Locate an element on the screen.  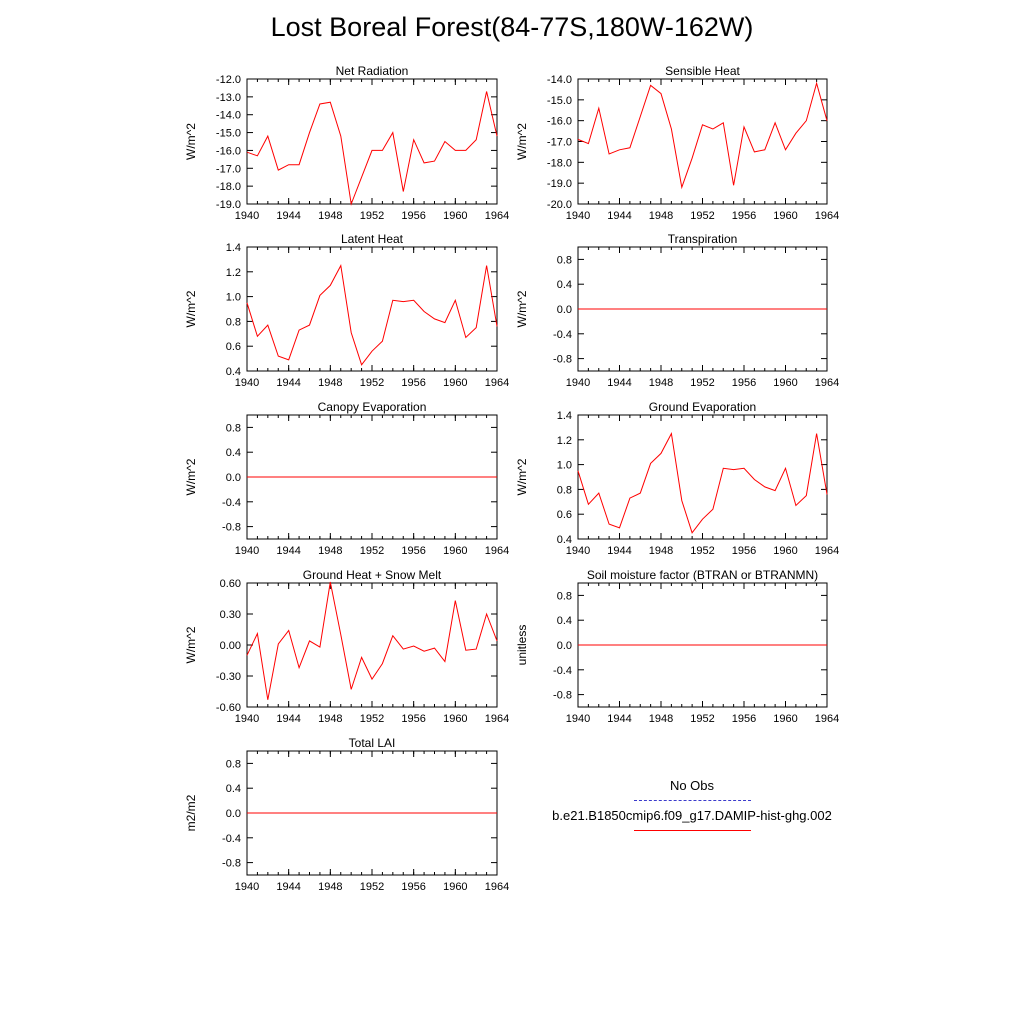
y-tick-label: -16.0 is located at coordinates (228, 151).